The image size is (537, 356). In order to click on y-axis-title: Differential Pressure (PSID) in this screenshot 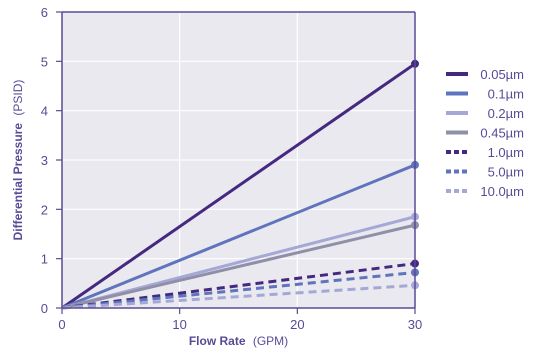, I will do `click(18, 160)`.